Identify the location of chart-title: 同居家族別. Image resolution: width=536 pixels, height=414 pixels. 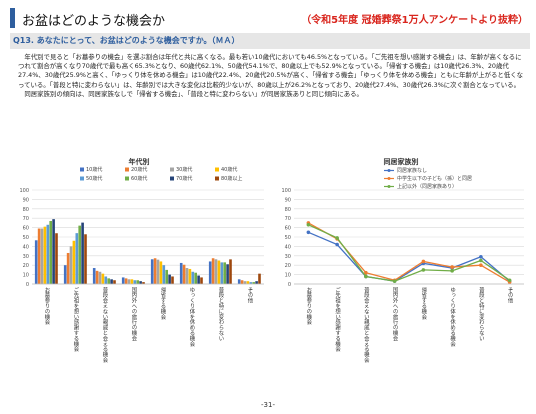
(401, 161).